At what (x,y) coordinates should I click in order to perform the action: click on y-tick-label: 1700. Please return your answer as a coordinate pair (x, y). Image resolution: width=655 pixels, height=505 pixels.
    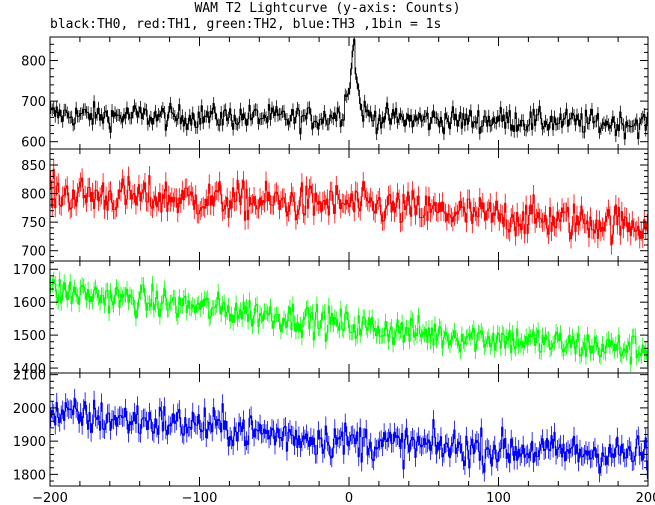
    Looking at the image, I should click on (29, 270).